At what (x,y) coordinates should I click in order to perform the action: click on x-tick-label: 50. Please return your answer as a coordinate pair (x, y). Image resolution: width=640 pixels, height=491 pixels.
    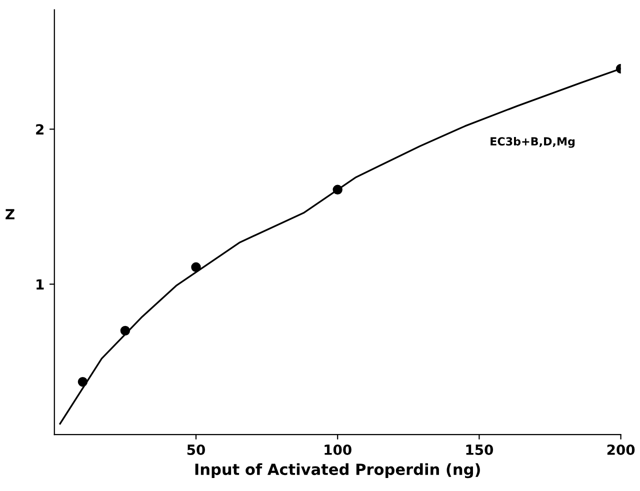
    Looking at the image, I should click on (196, 450).